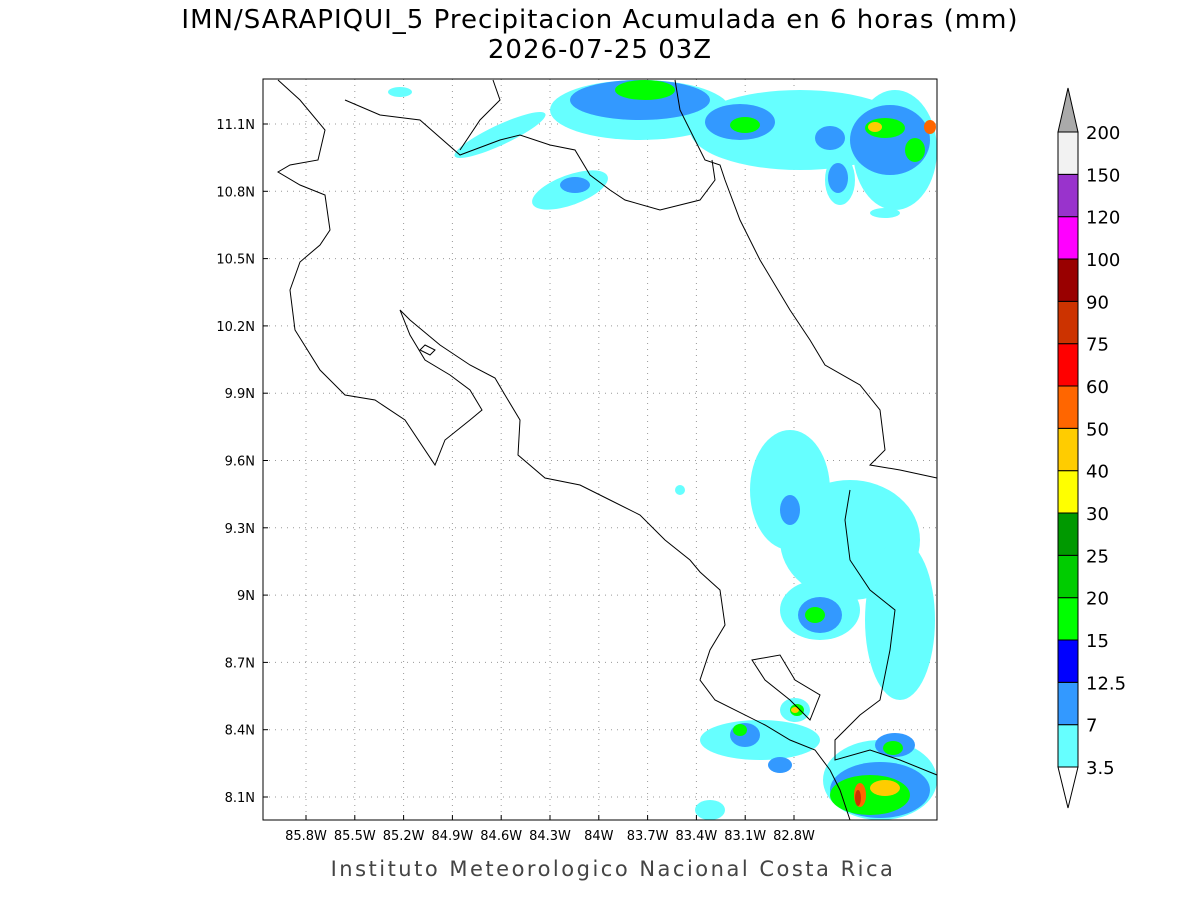 The height and width of the screenshot is (900, 1200). What do you see at coordinates (599, 836) in the screenshot?
I see `lon-label: 84W` at bounding box center [599, 836].